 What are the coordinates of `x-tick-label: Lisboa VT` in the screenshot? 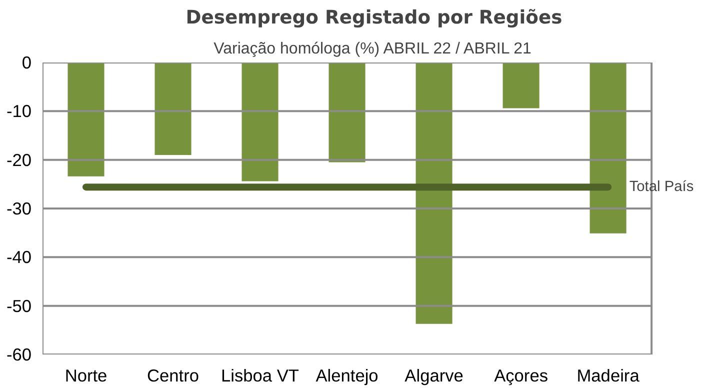 It's located at (260, 376).